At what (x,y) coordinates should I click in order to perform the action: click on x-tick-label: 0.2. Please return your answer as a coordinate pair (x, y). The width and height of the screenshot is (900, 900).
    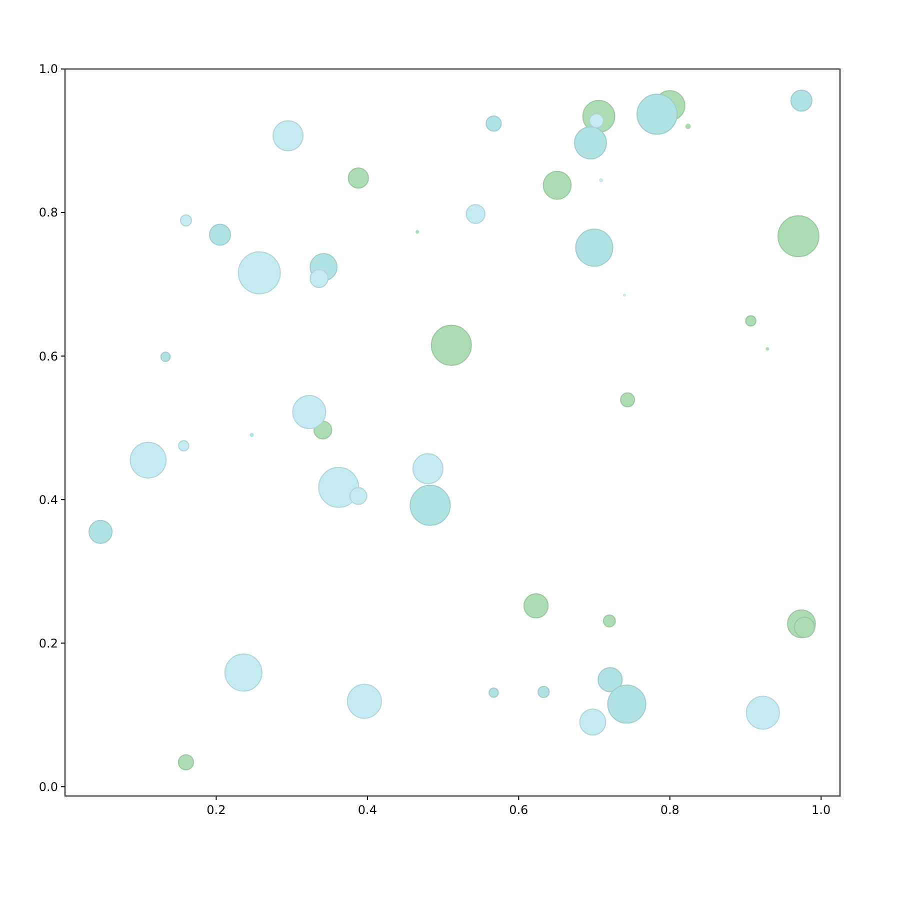
    Looking at the image, I should click on (216, 810).